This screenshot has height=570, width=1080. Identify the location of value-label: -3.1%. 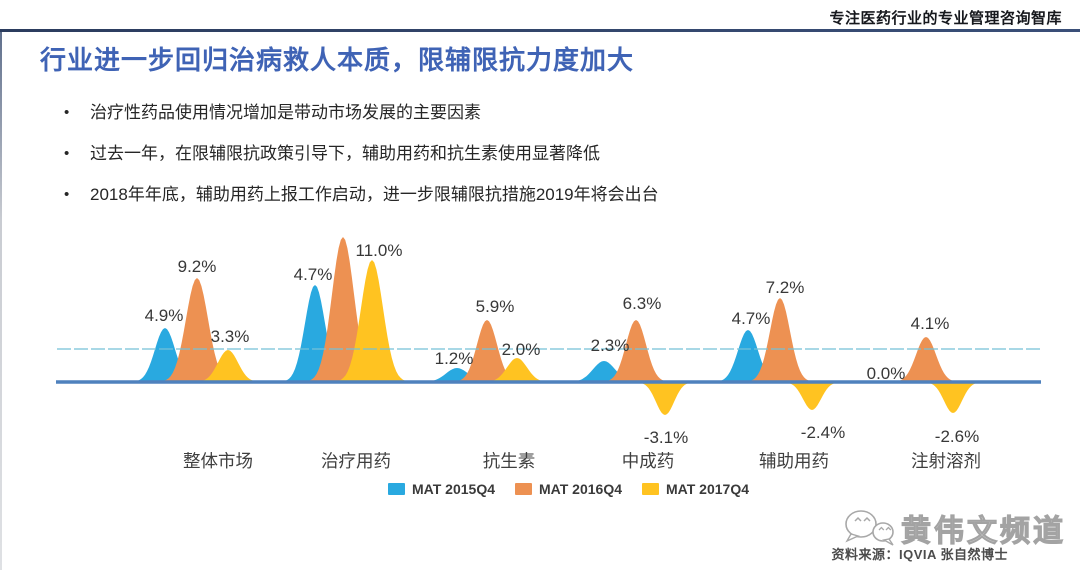
(666, 437).